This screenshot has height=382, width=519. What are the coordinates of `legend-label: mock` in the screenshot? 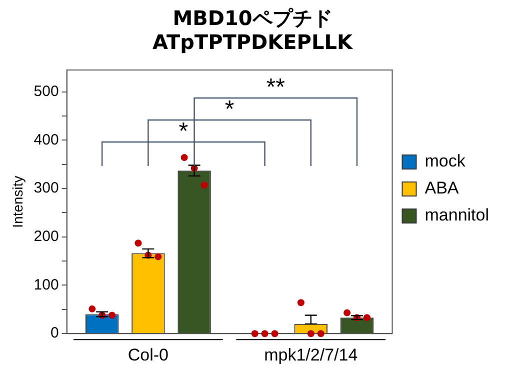 It's located at (445, 161).